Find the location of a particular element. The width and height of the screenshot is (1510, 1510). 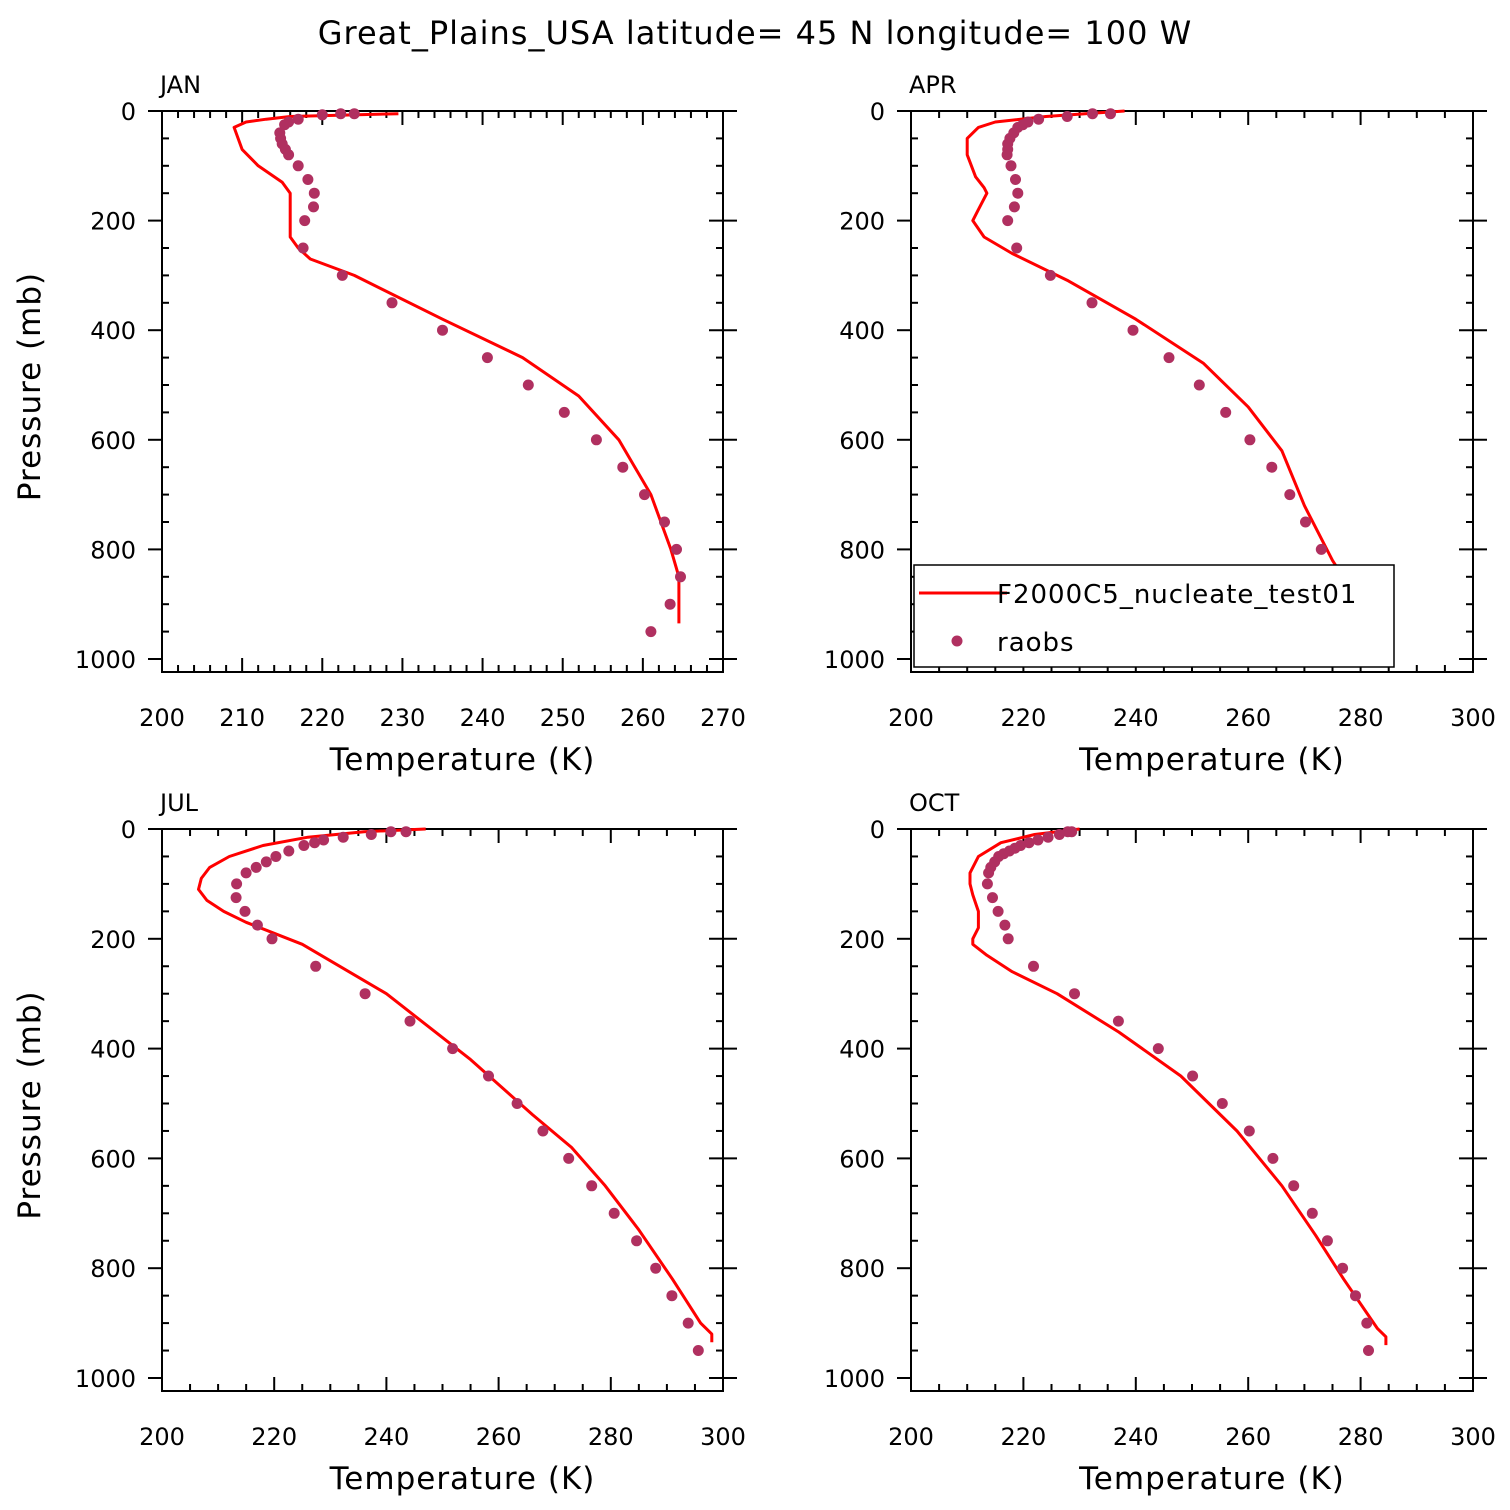

legend-model-label: F2000C5_nucleate_test01 is located at coordinates (1177, 595).